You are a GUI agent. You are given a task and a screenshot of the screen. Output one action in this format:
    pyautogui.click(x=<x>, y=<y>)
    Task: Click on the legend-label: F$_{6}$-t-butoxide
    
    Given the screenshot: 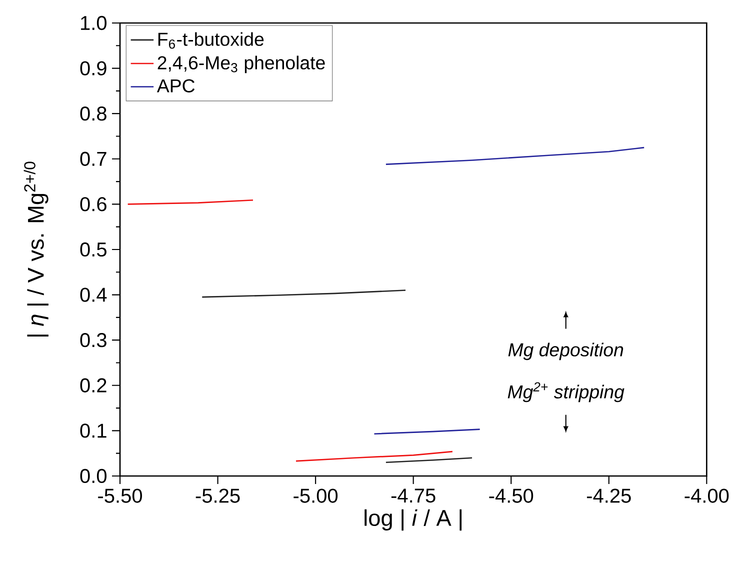 What is the action you would take?
    pyautogui.click(x=211, y=40)
    